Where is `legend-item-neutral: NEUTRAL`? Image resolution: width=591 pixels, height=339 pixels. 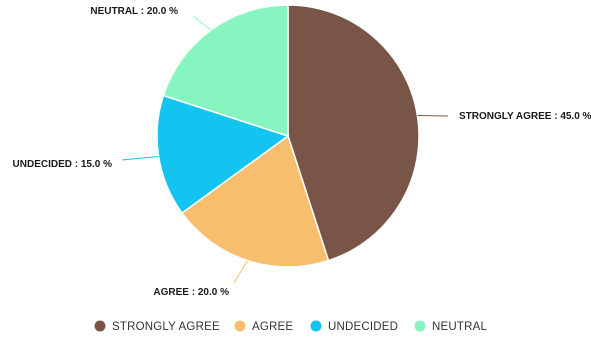
legend-item-neutral: NEUTRAL is located at coordinates (450, 326).